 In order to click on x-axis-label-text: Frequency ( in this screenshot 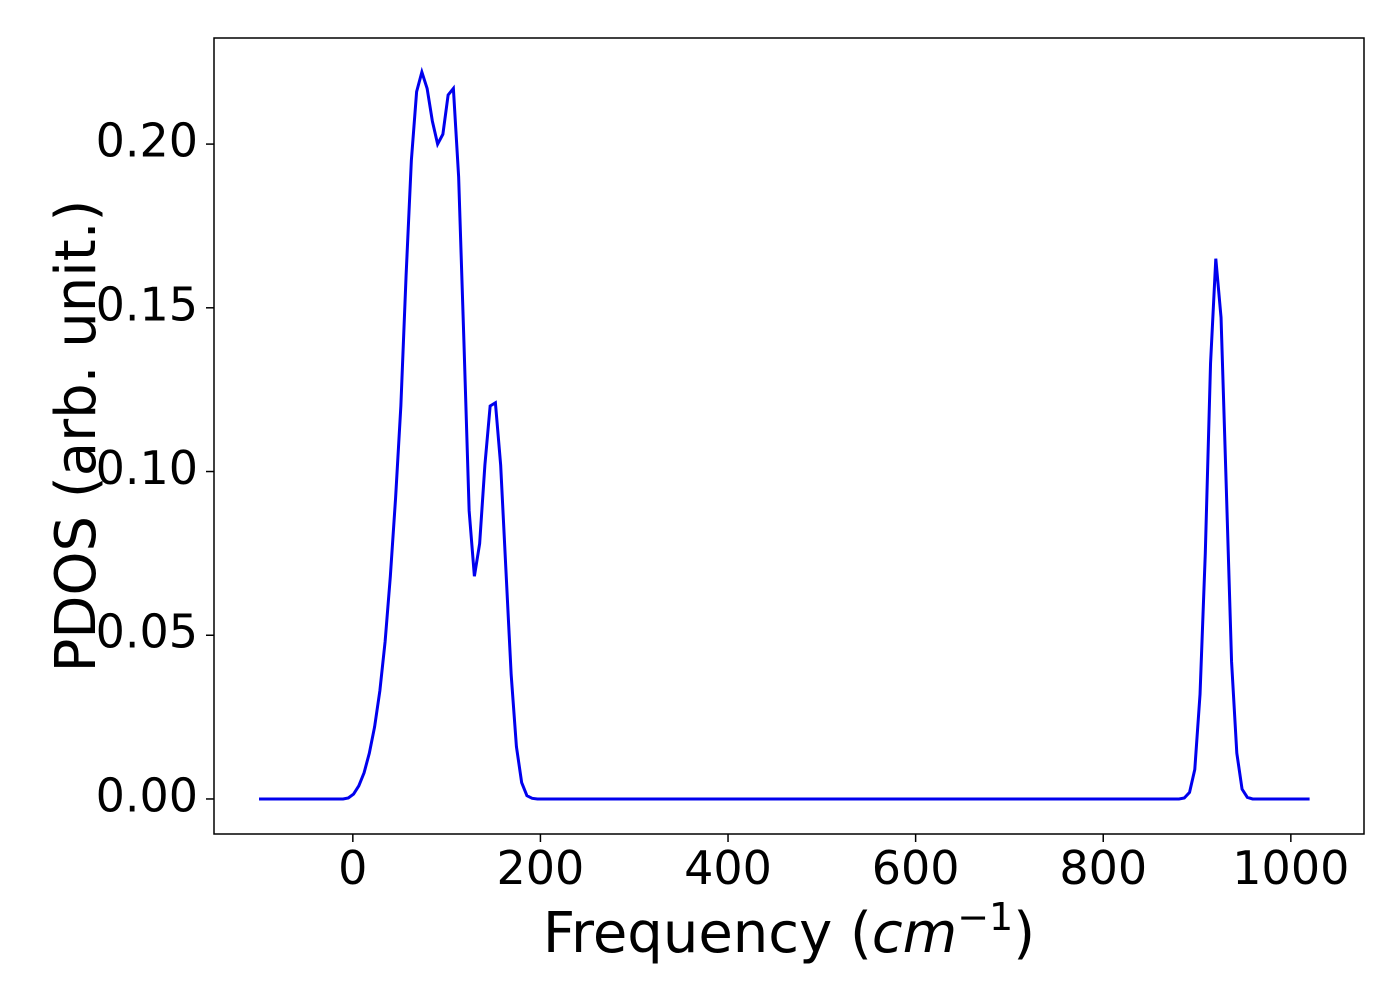, I will do `click(707, 933)`.